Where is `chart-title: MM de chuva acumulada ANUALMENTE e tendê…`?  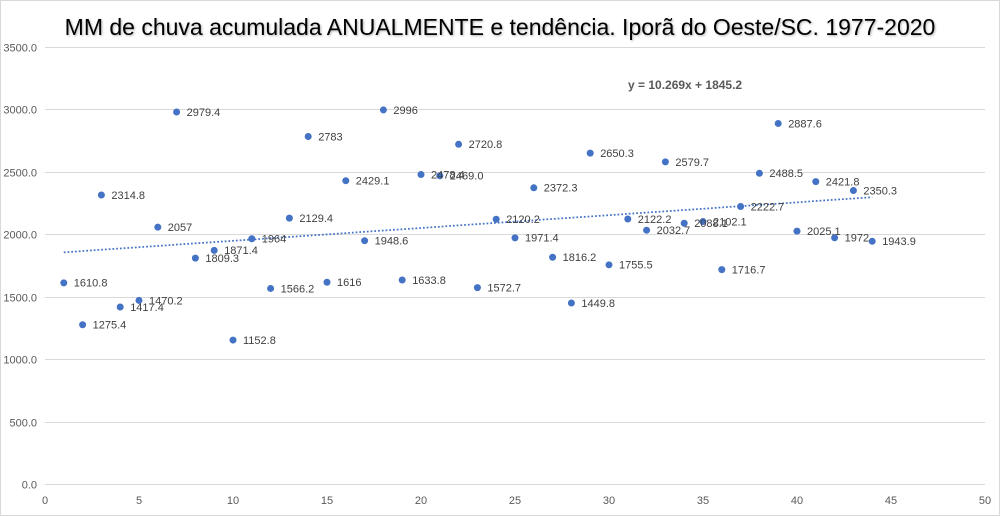
chart-title: MM de chuva acumulada ANUALMENTE e tendê… is located at coordinates (500, 27).